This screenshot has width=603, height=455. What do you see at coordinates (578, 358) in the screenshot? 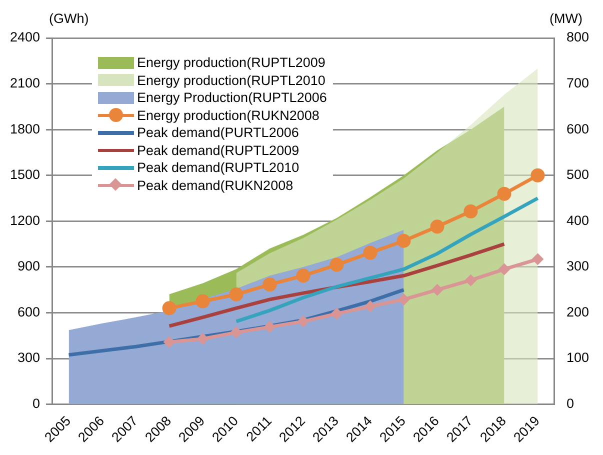
I see `y2-tick-label: 100` at bounding box center [578, 358].